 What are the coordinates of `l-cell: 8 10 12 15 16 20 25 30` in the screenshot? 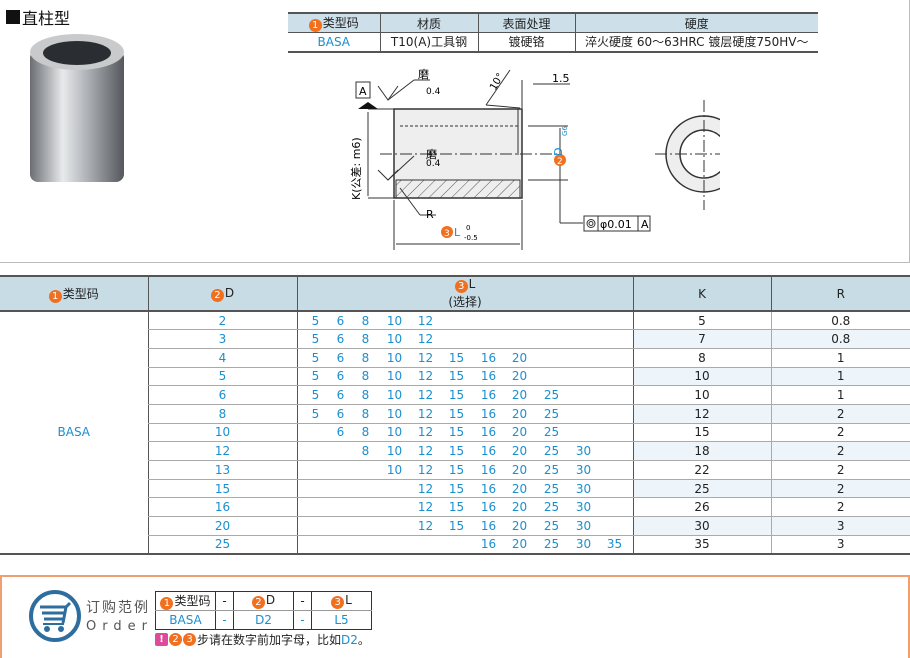 It's located at (465, 451).